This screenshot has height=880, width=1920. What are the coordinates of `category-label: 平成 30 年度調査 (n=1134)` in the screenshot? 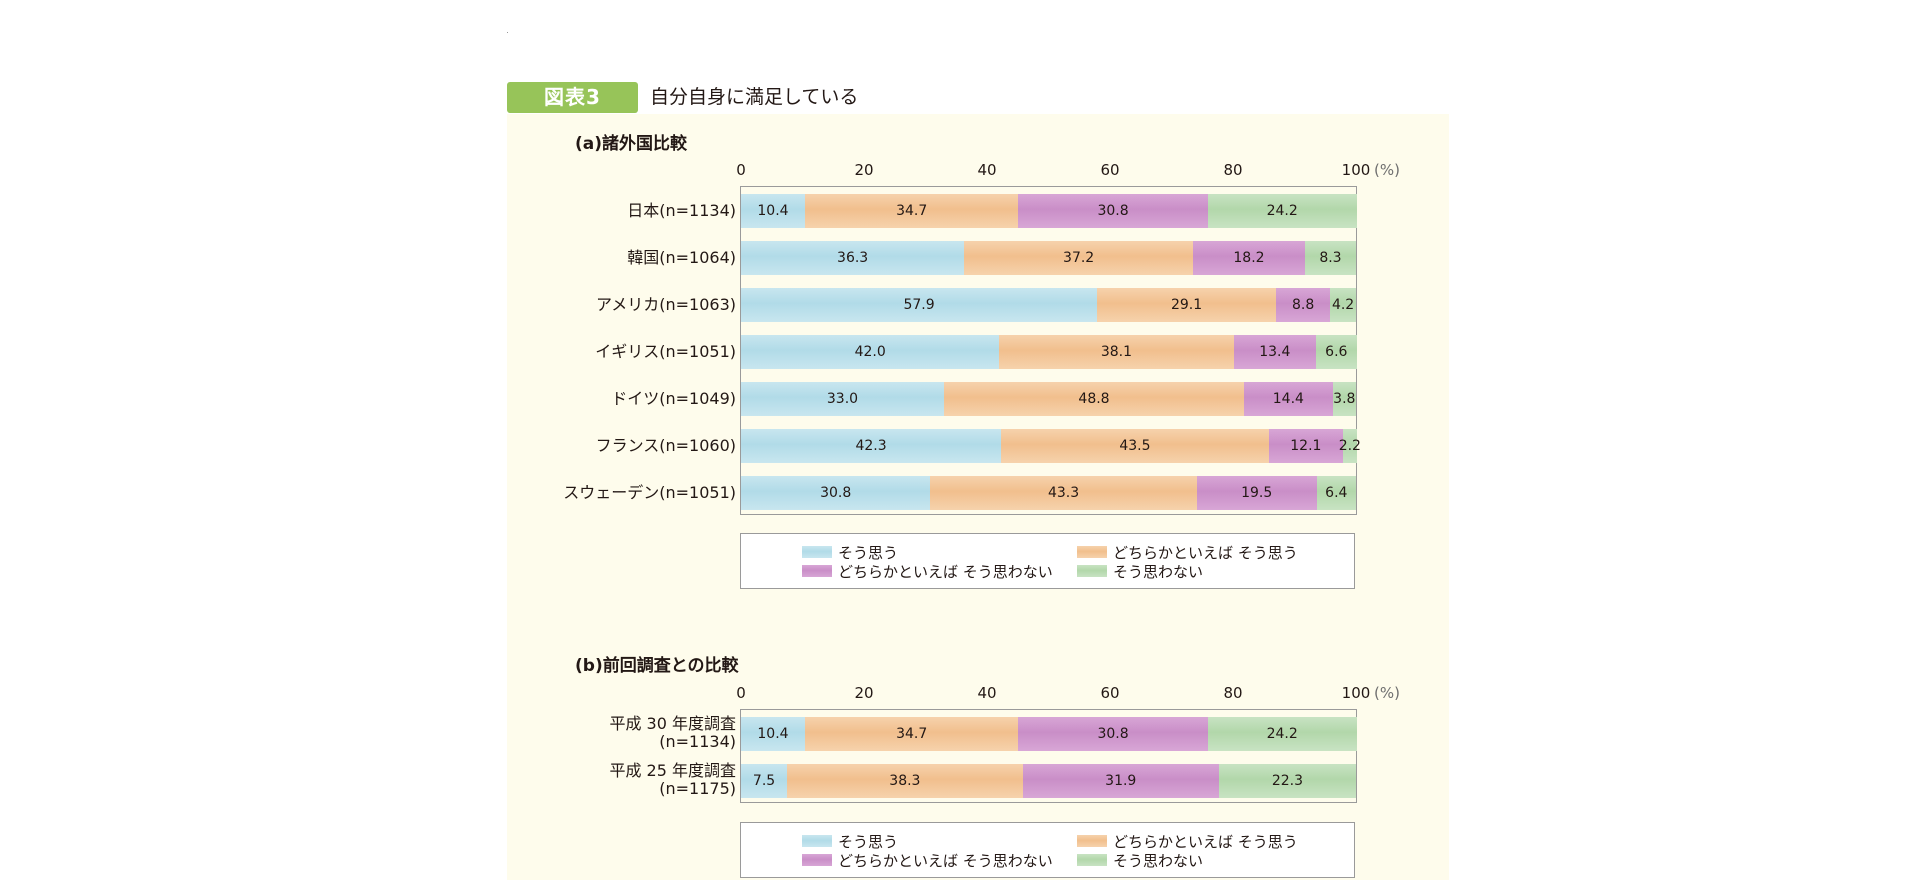 It's located at (672, 733).